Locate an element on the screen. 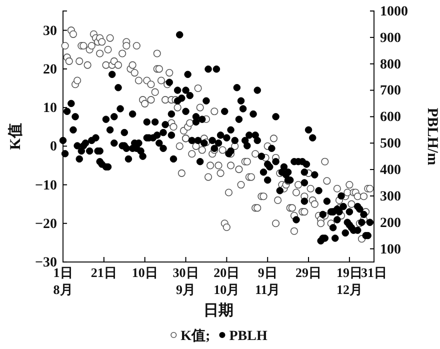 The image size is (440, 349). x-tick-label: 20日 10月 is located at coordinates (227, 281).